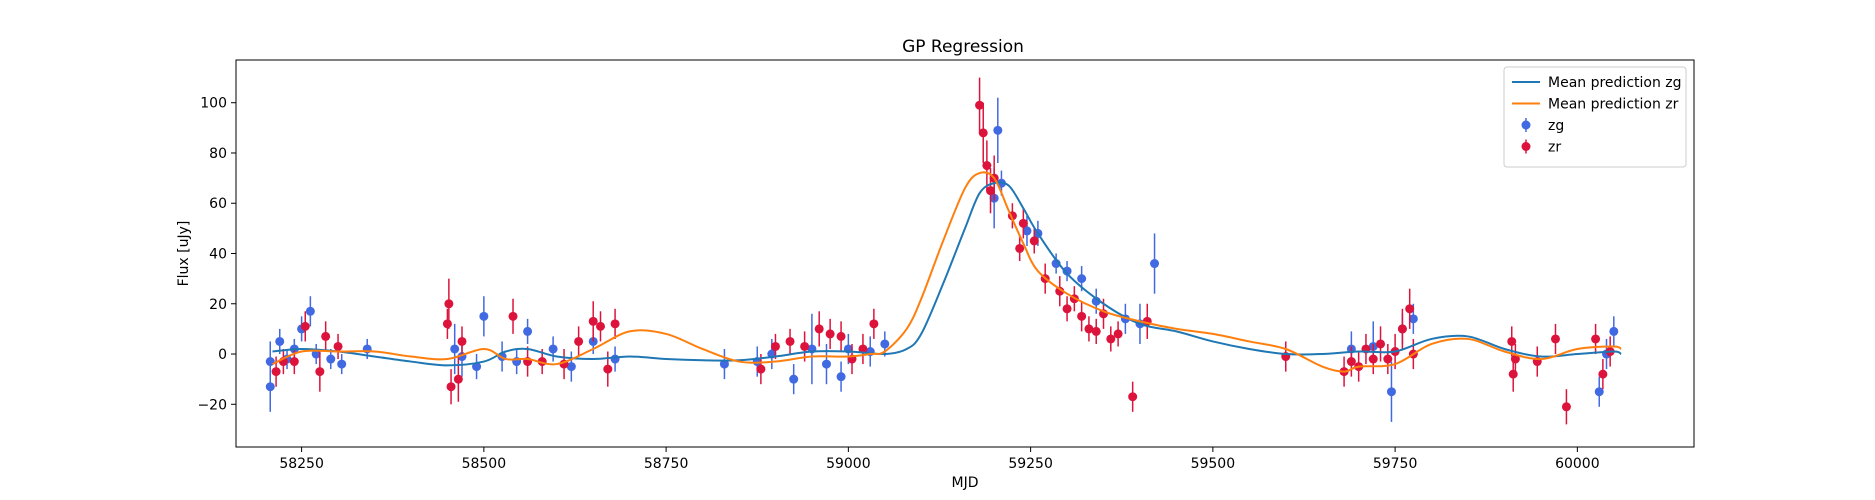  I want to click on y-tick-label: 0, so click(222, 355).